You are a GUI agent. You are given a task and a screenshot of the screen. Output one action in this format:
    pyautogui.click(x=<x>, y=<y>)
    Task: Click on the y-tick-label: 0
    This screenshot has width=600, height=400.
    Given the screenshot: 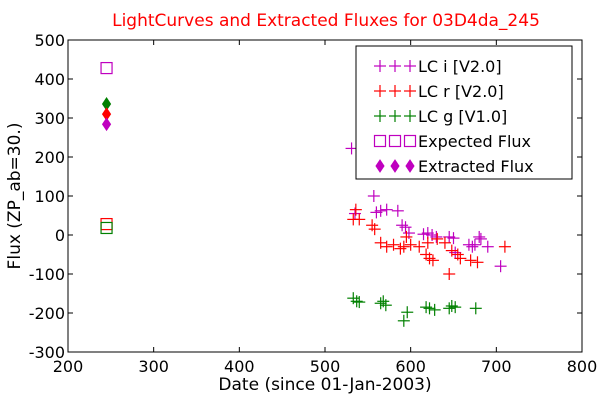 What is the action you would take?
    pyautogui.click(x=60, y=235)
    